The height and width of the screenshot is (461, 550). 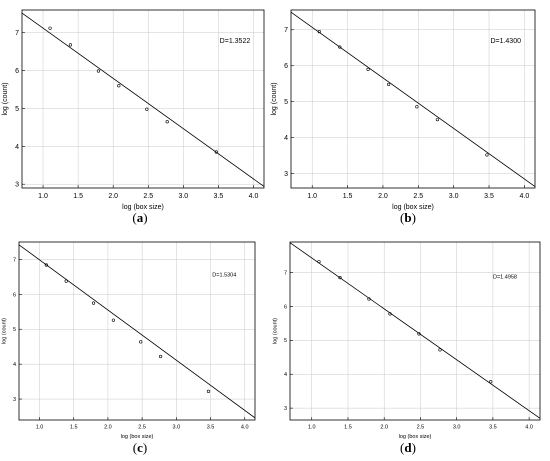 I want to click on fractal-dimension-label: D=1.3522, so click(x=235, y=41).